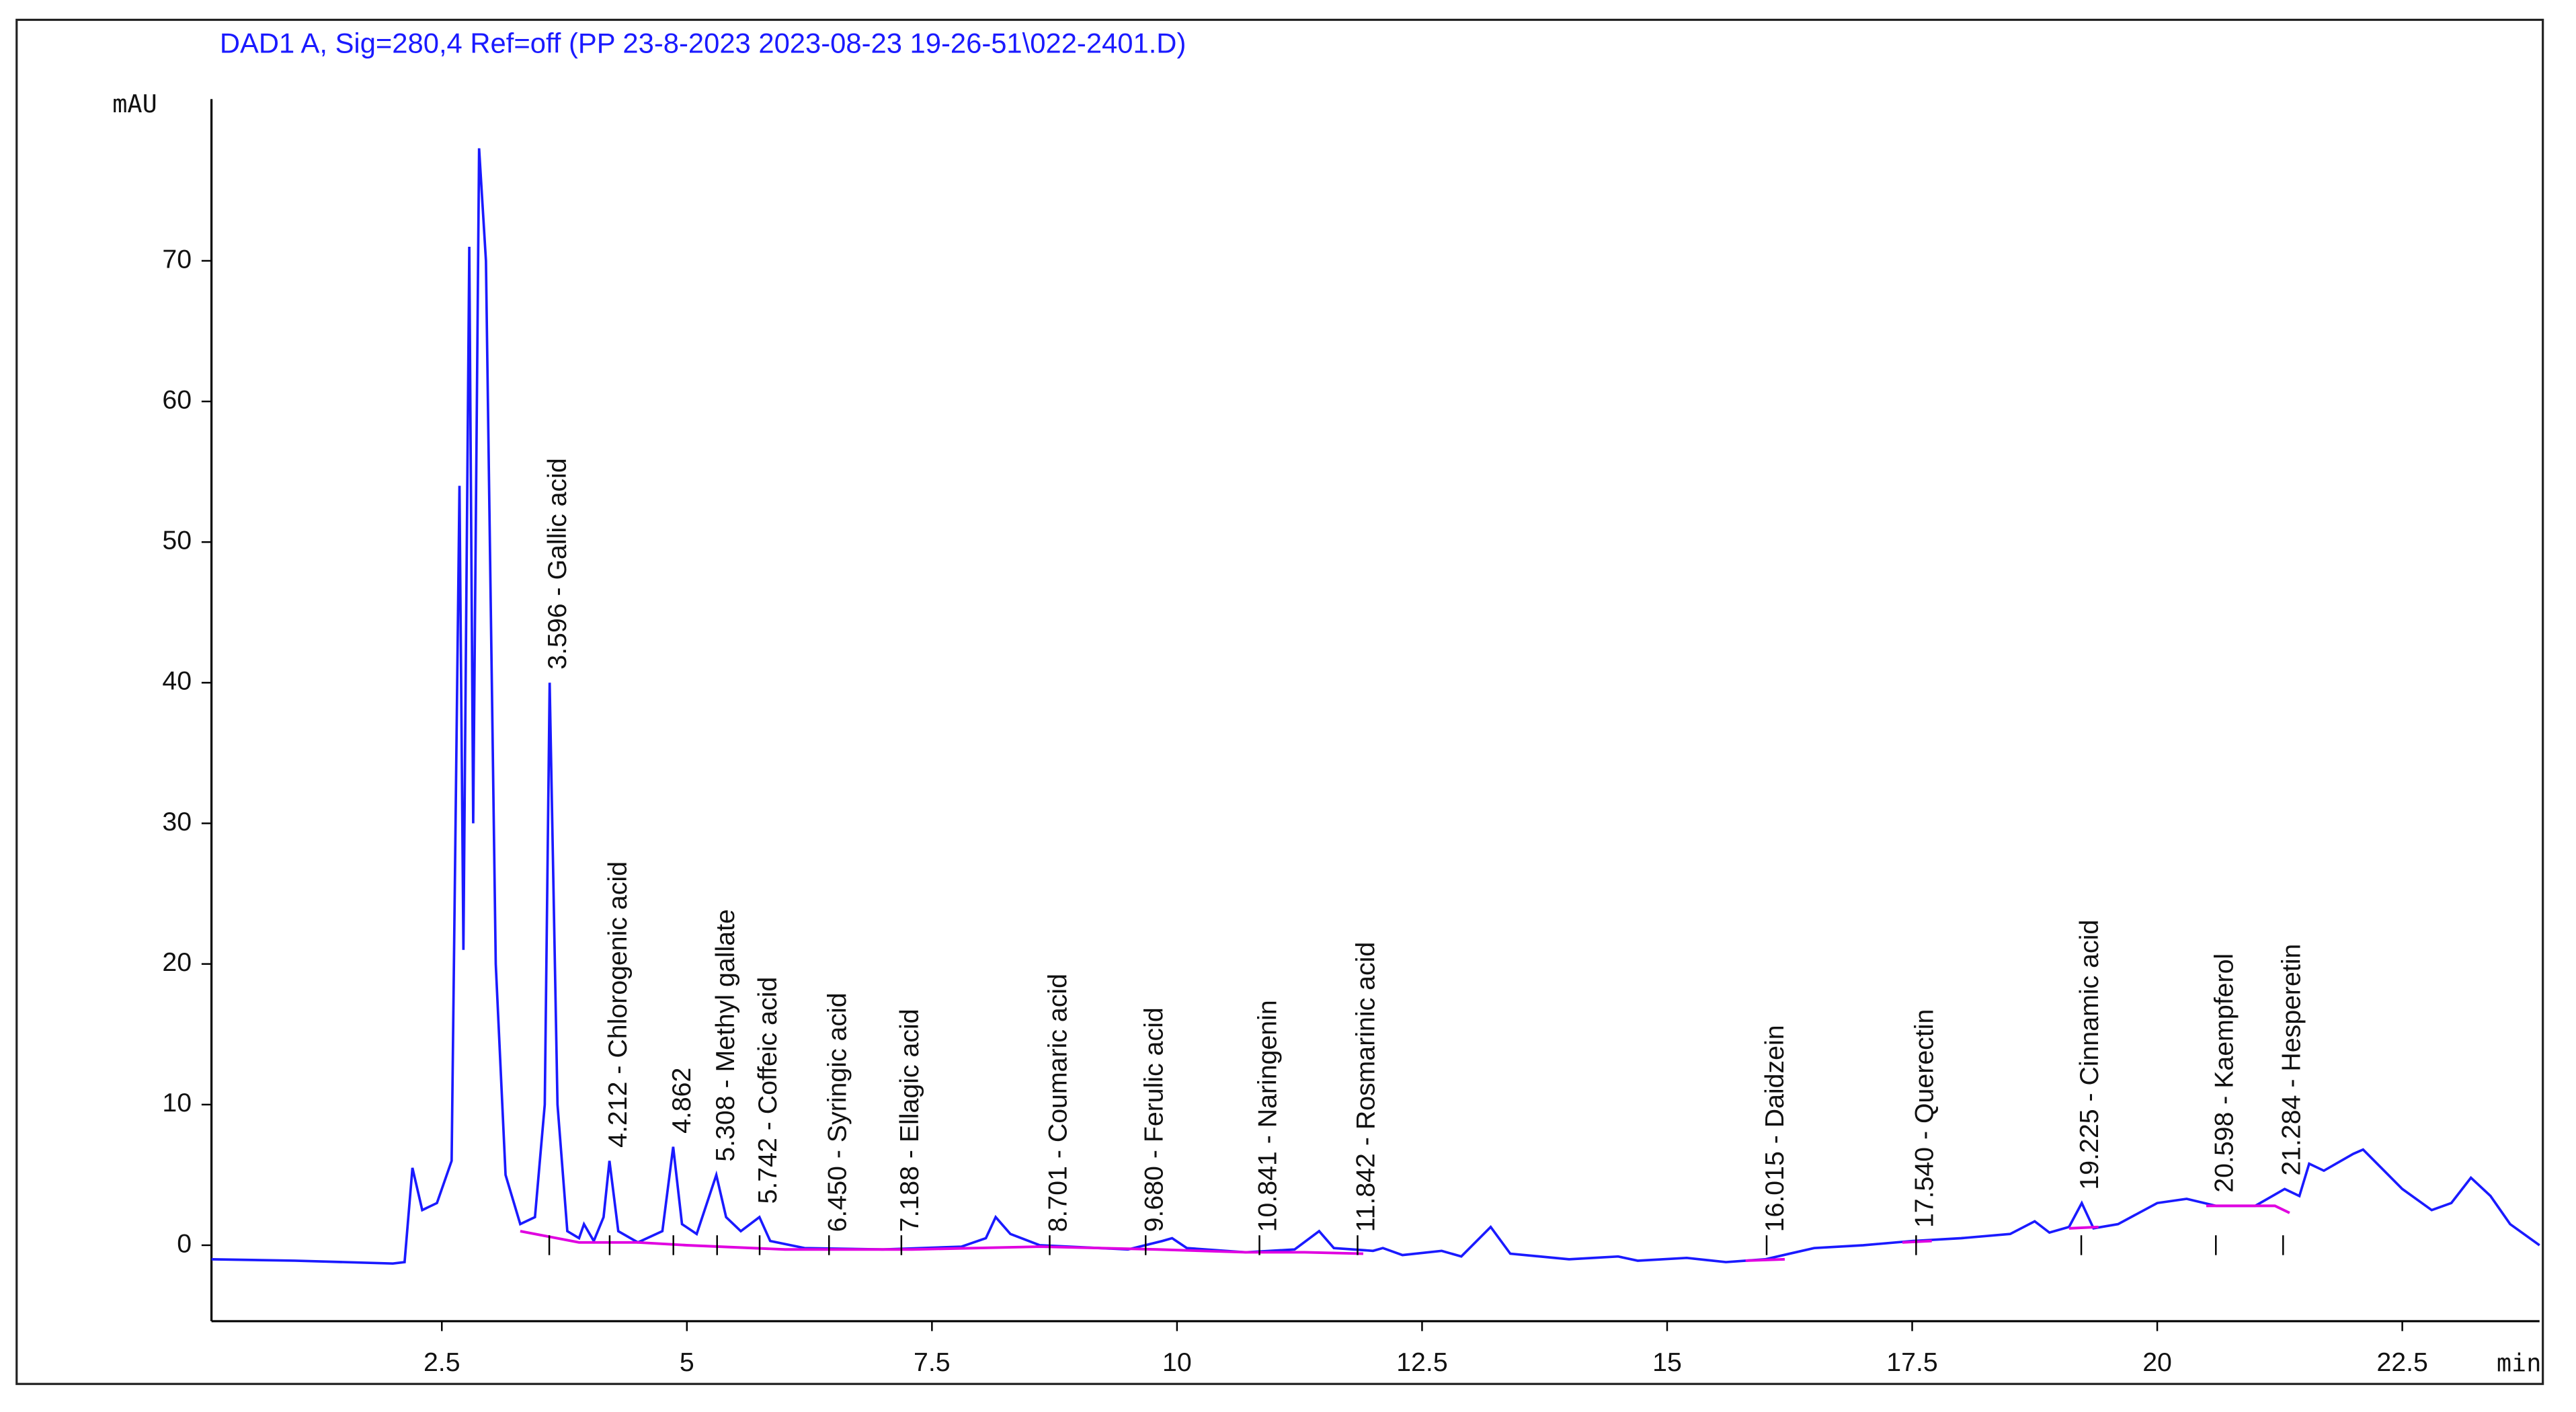  What do you see at coordinates (1774, 1128) in the screenshot?
I see `peak-label: 16.015 - Daidzein` at bounding box center [1774, 1128].